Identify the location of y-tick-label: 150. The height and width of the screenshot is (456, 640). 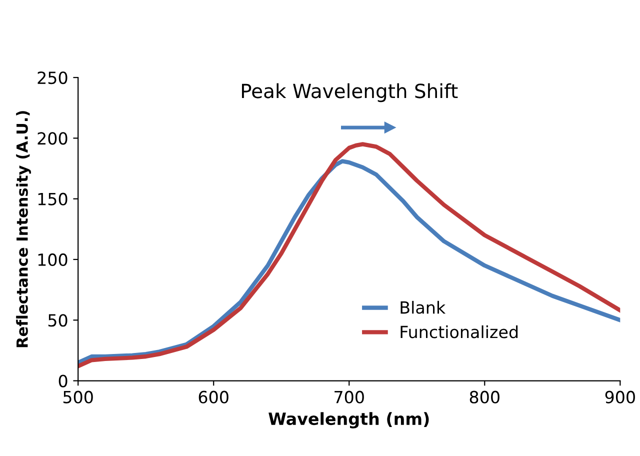
(53, 199).